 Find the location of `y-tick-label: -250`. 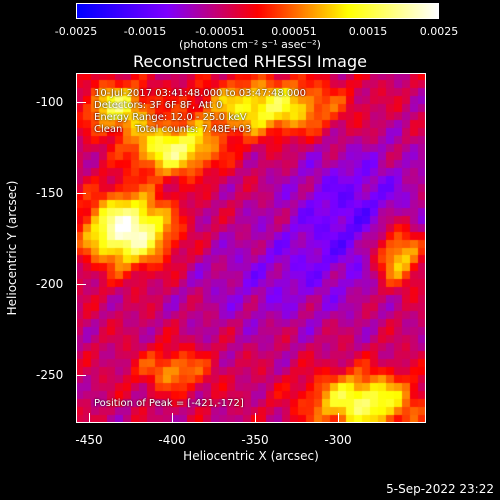

y-tick-label: -250 is located at coordinates (50, 375).